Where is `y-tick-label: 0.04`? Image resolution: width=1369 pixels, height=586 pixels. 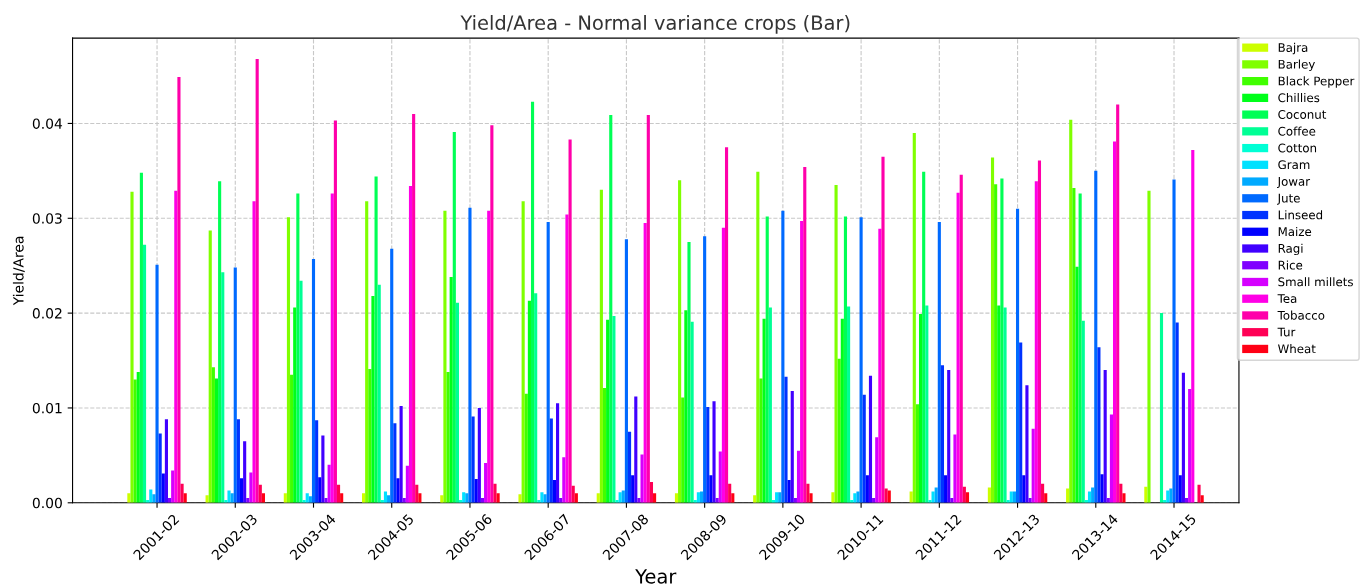 y-tick-label: 0.04 is located at coordinates (47, 123).